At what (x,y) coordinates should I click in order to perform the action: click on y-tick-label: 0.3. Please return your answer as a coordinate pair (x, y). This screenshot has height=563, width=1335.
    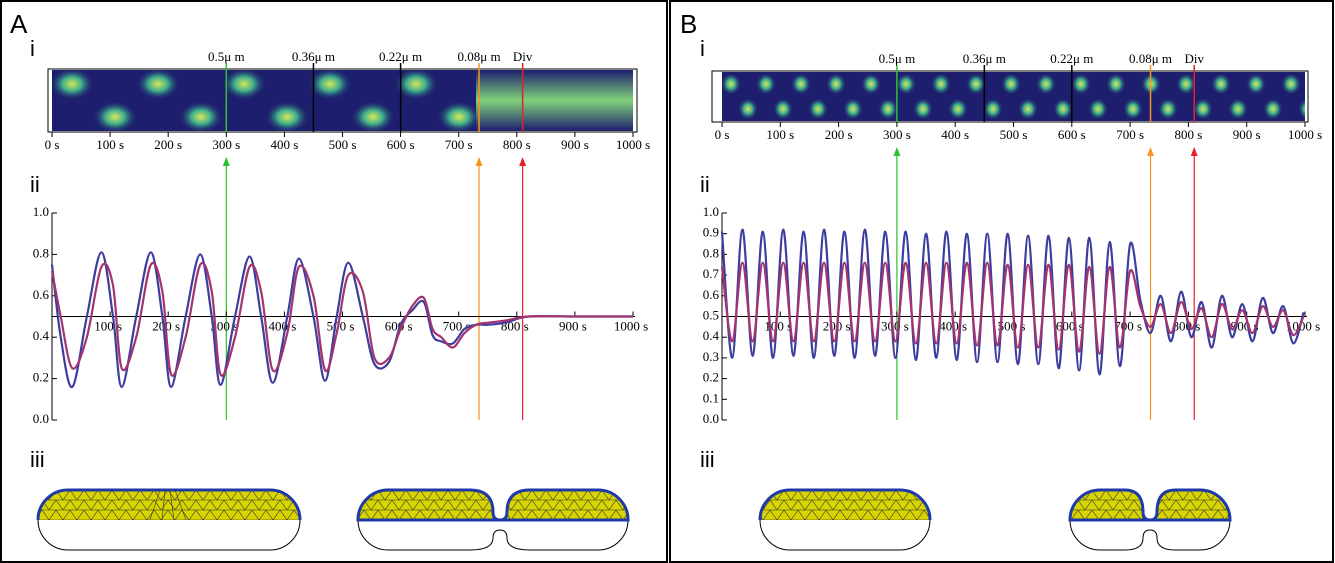
    Looking at the image, I should click on (711, 356).